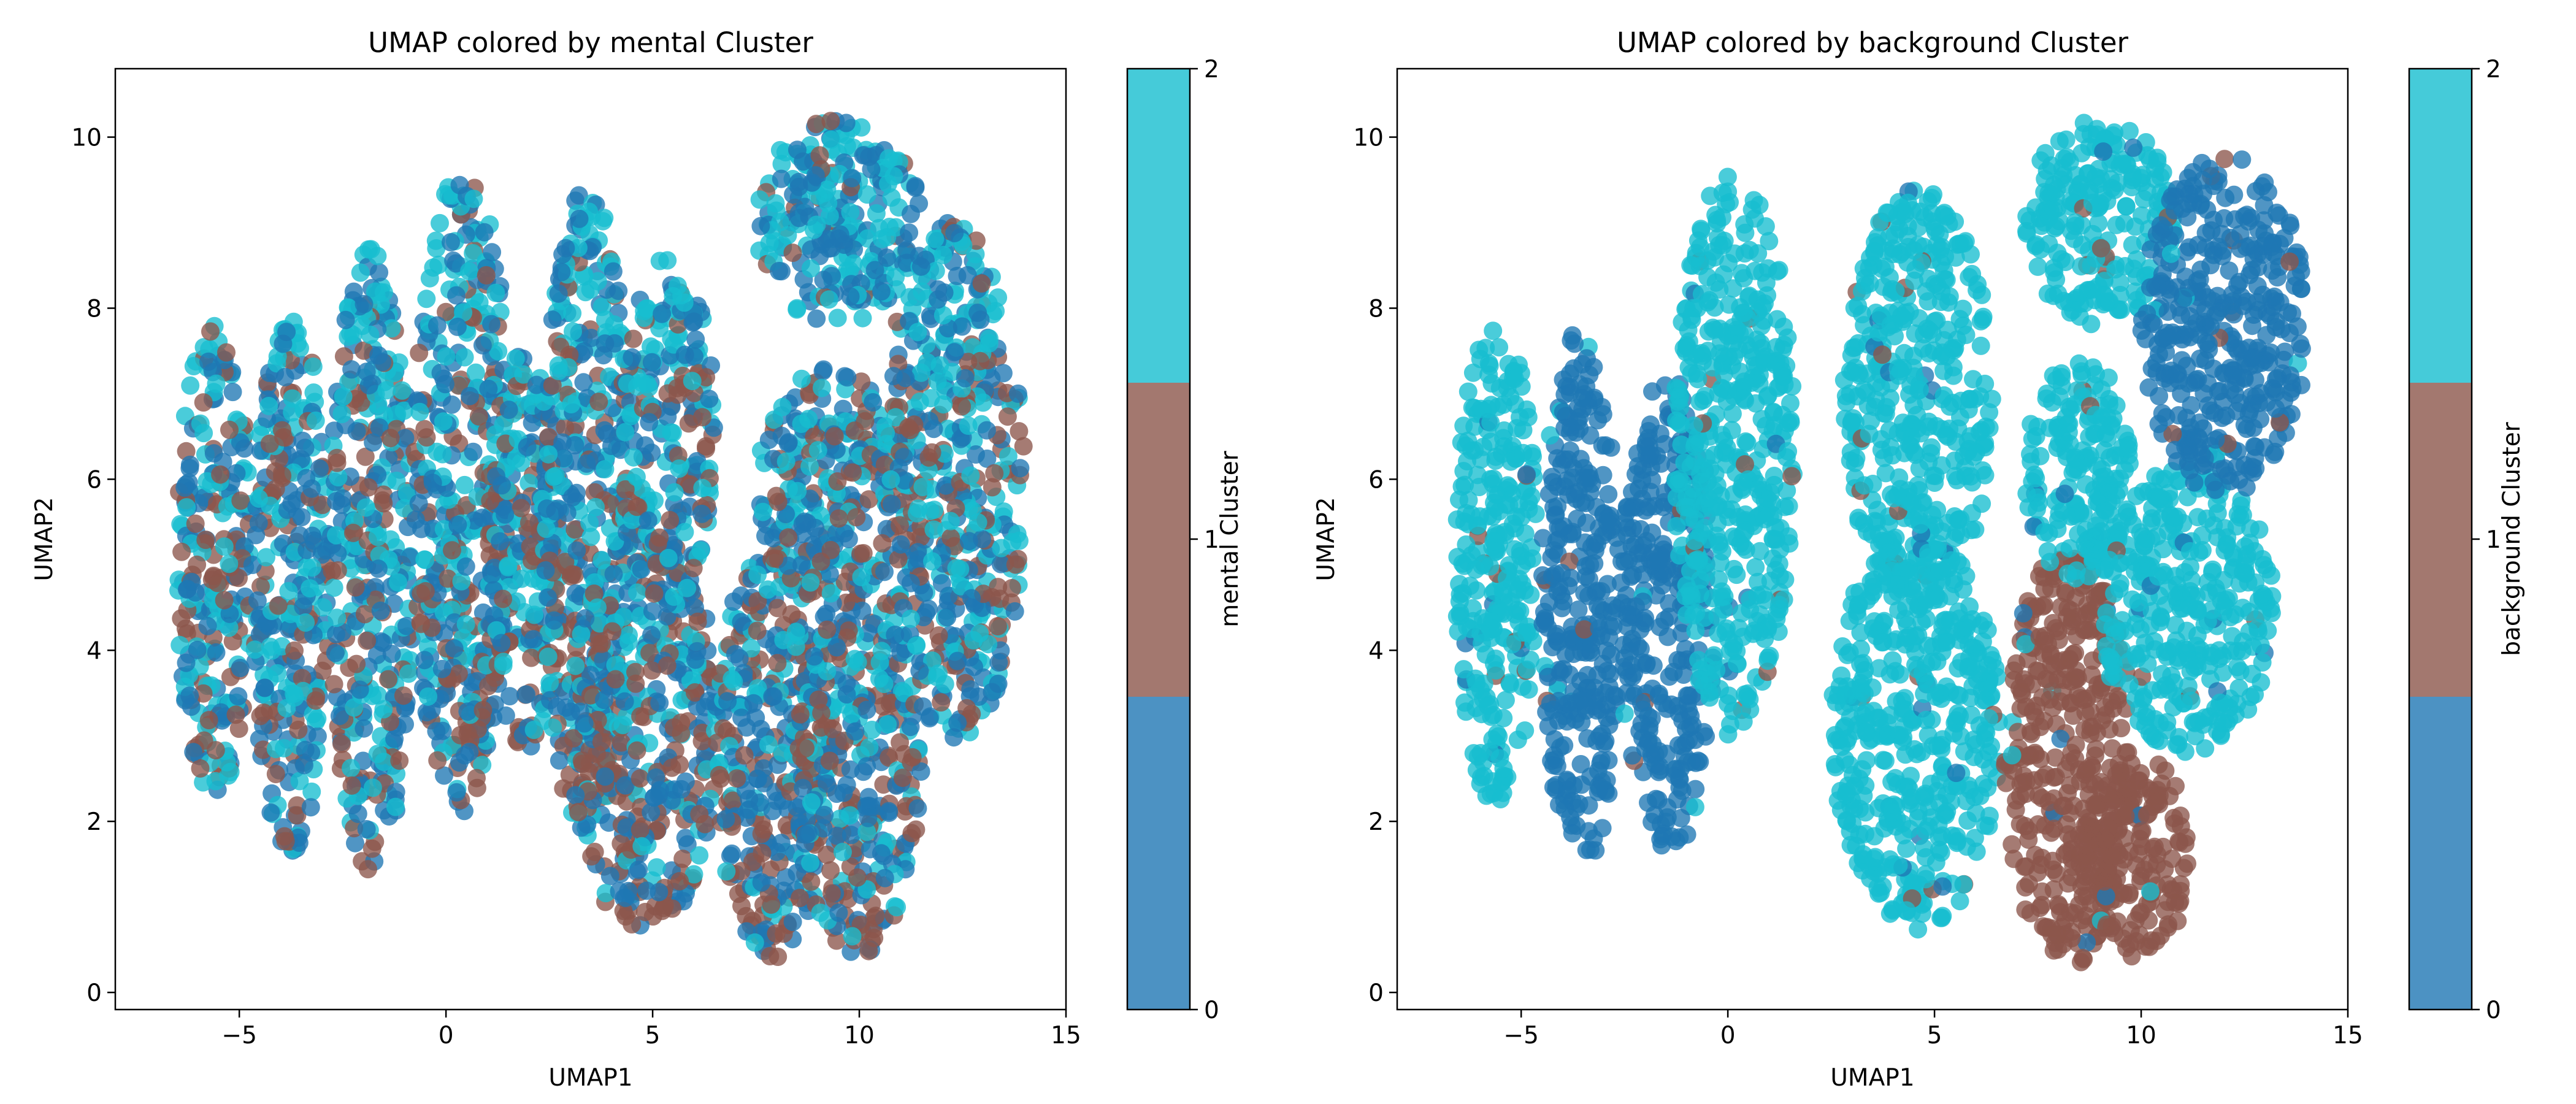 This screenshot has height=1104, width=2576. Describe the element at coordinates (1066, 1035) in the screenshot. I see `left-x-tick-label: 15` at that location.